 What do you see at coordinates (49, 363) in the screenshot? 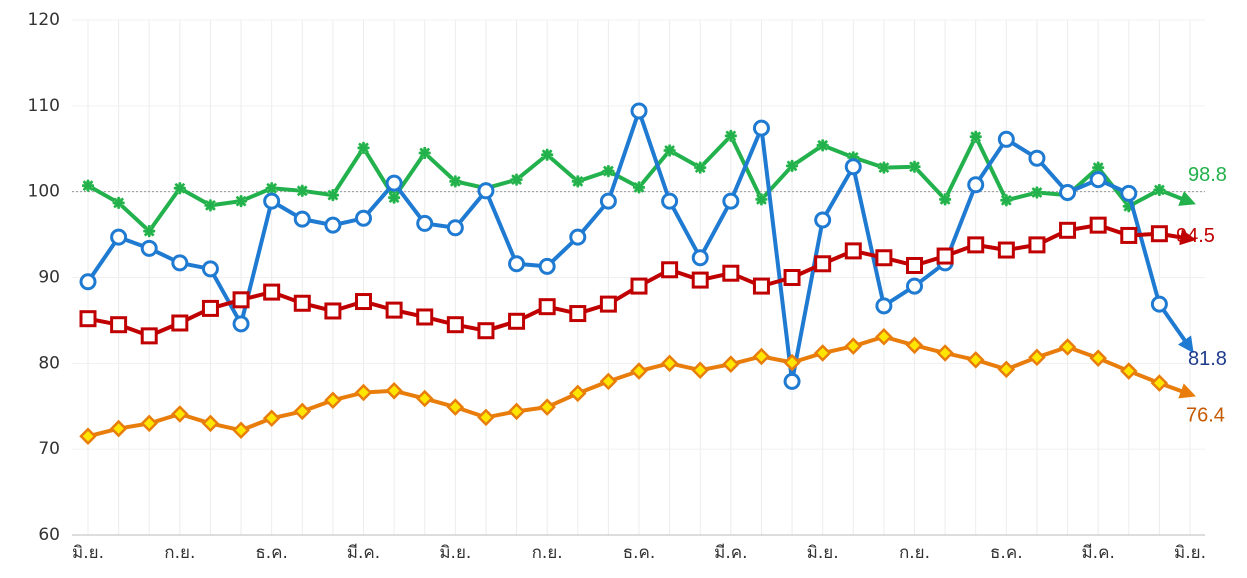
I see `y-tick-label: 80` at bounding box center [49, 363].